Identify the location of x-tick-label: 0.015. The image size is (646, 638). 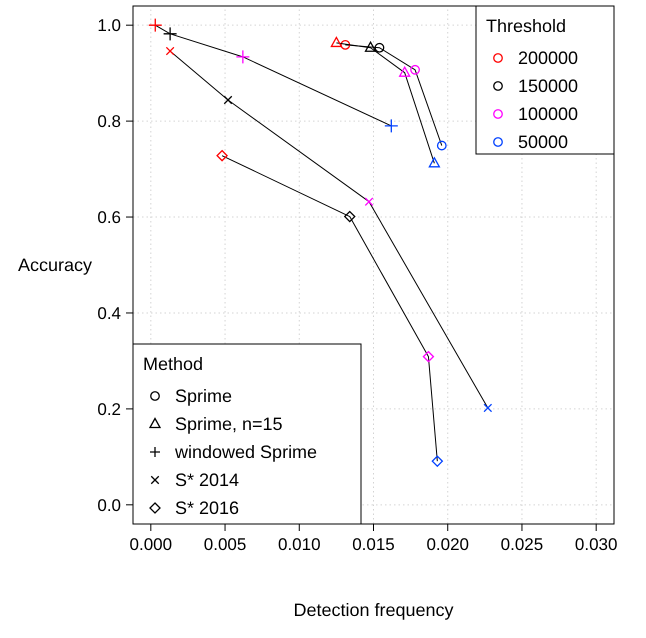
(373, 544).